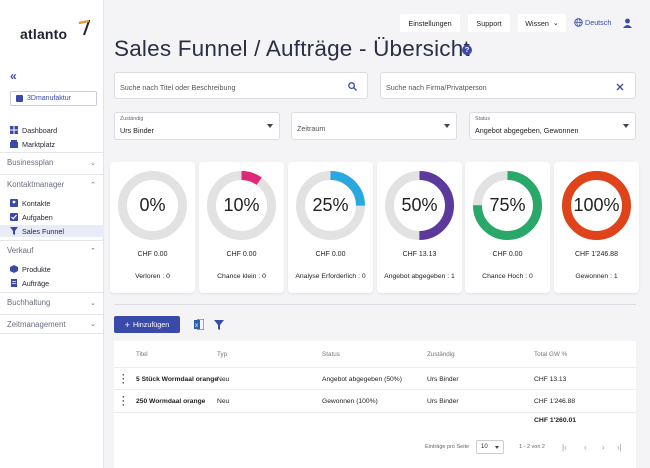 Image resolution: width=650 pixels, height=468 pixels. I want to click on status-select: Status Angebot abgegeben, Gewonnen, so click(552, 126).